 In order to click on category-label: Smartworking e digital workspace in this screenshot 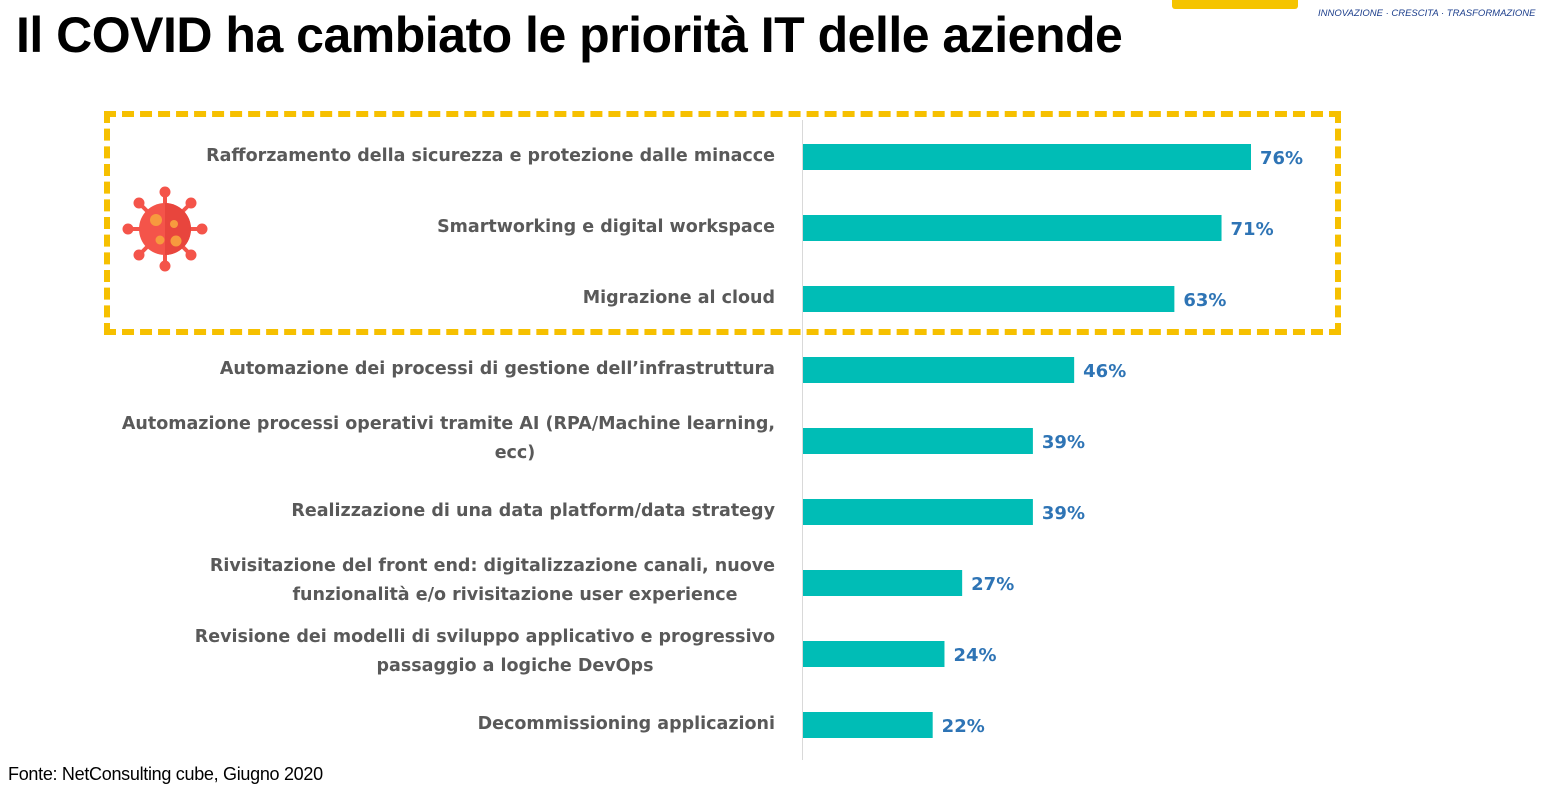, I will do `click(435, 227)`.